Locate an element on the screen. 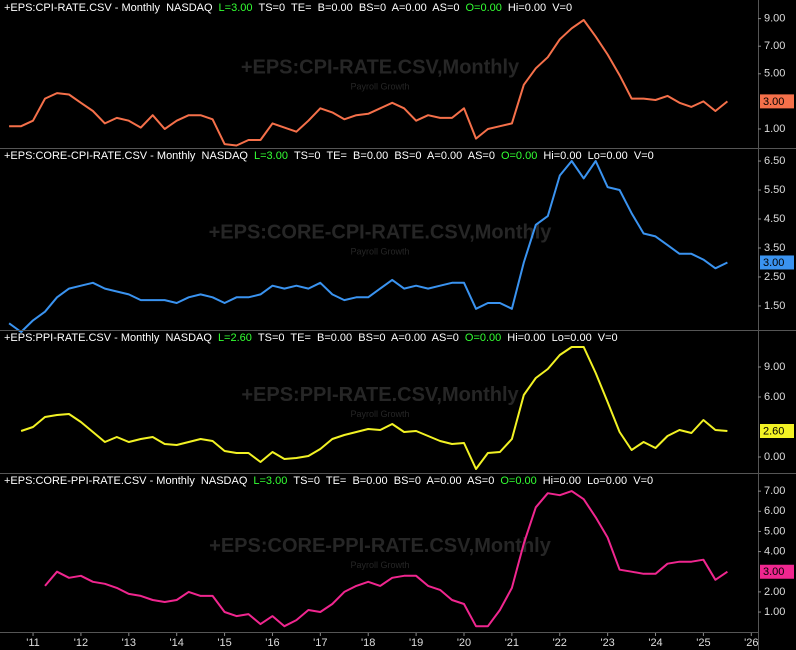 The height and width of the screenshot is (650, 796). header-segment: +EPS:CORE-CPI-RATE.CSV - Monthly NASDAQ is located at coordinates (126, 156).